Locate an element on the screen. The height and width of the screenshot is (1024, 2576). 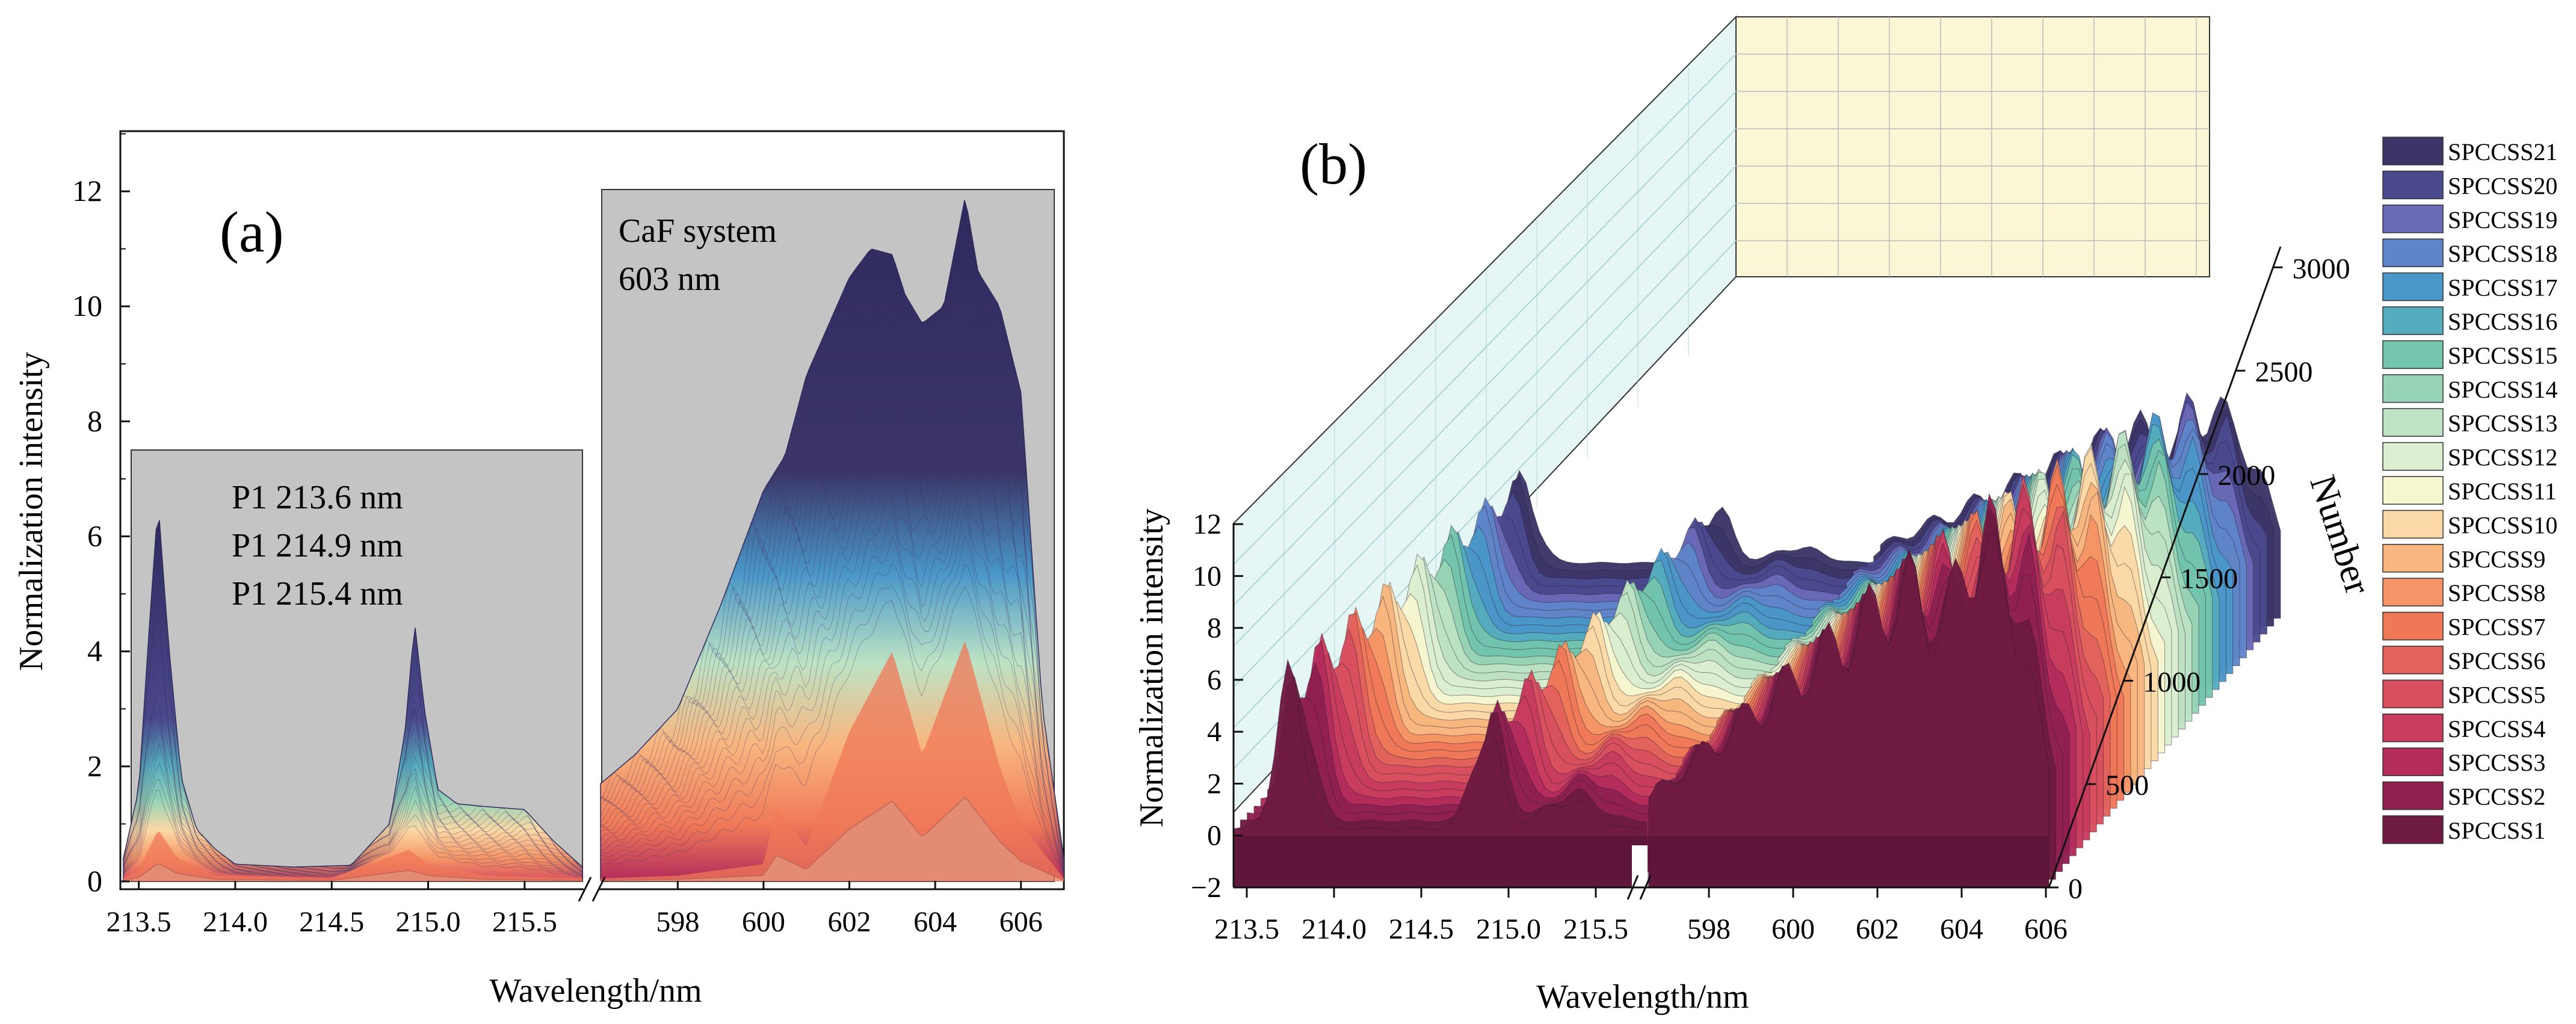
panel-b-x-axis-title: Wavelength/nm is located at coordinates (1642, 997).